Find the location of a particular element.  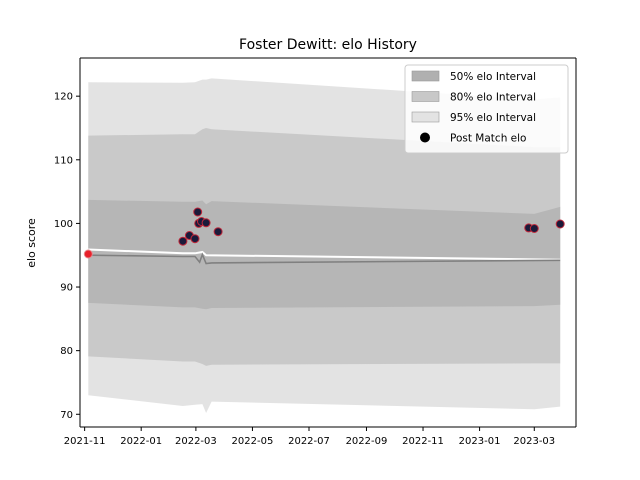

y-tick-label: 100 is located at coordinates (63, 224).